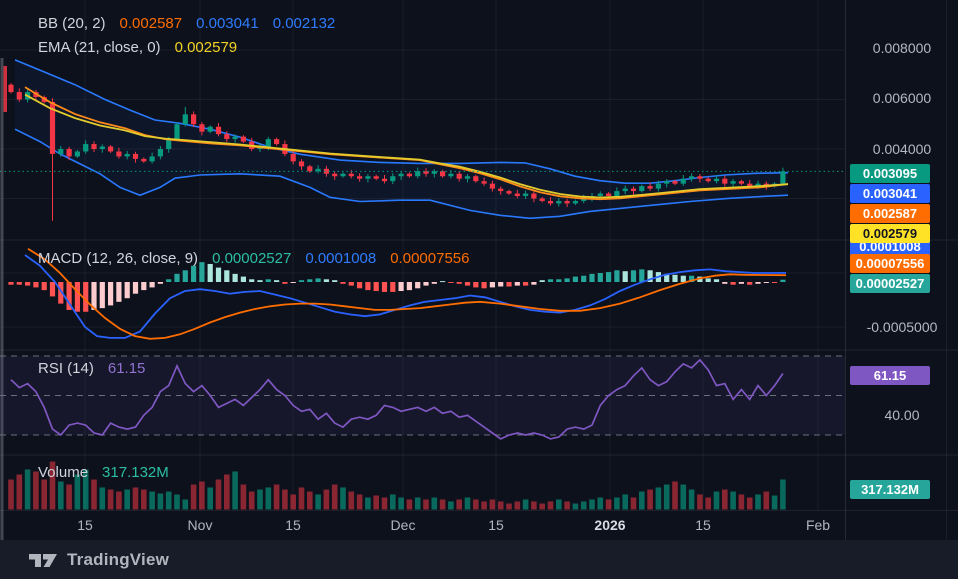 The height and width of the screenshot is (579, 958). Describe the element at coordinates (479, 525) in the screenshot. I see `time-axis: 15 Nov 15 Dec 15 2026 15 Feb` at that location.